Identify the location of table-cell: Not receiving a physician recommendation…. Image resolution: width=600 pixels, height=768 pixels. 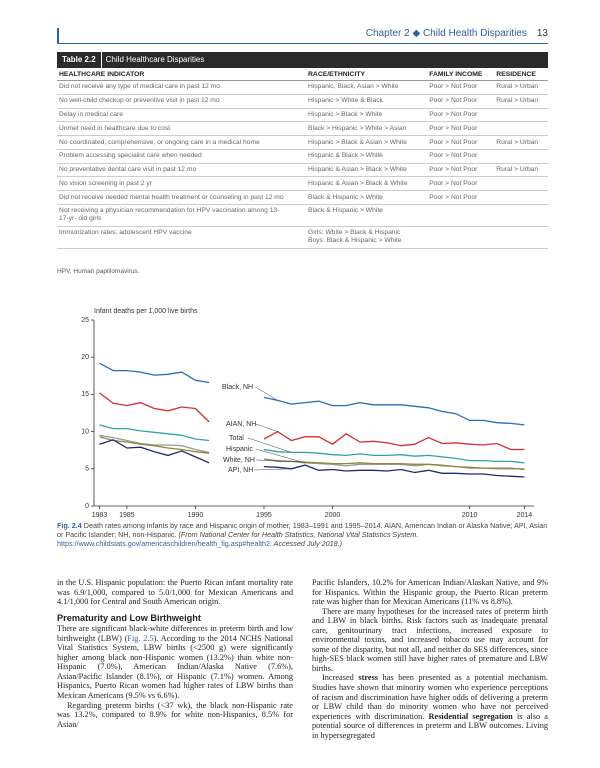
(181, 215).